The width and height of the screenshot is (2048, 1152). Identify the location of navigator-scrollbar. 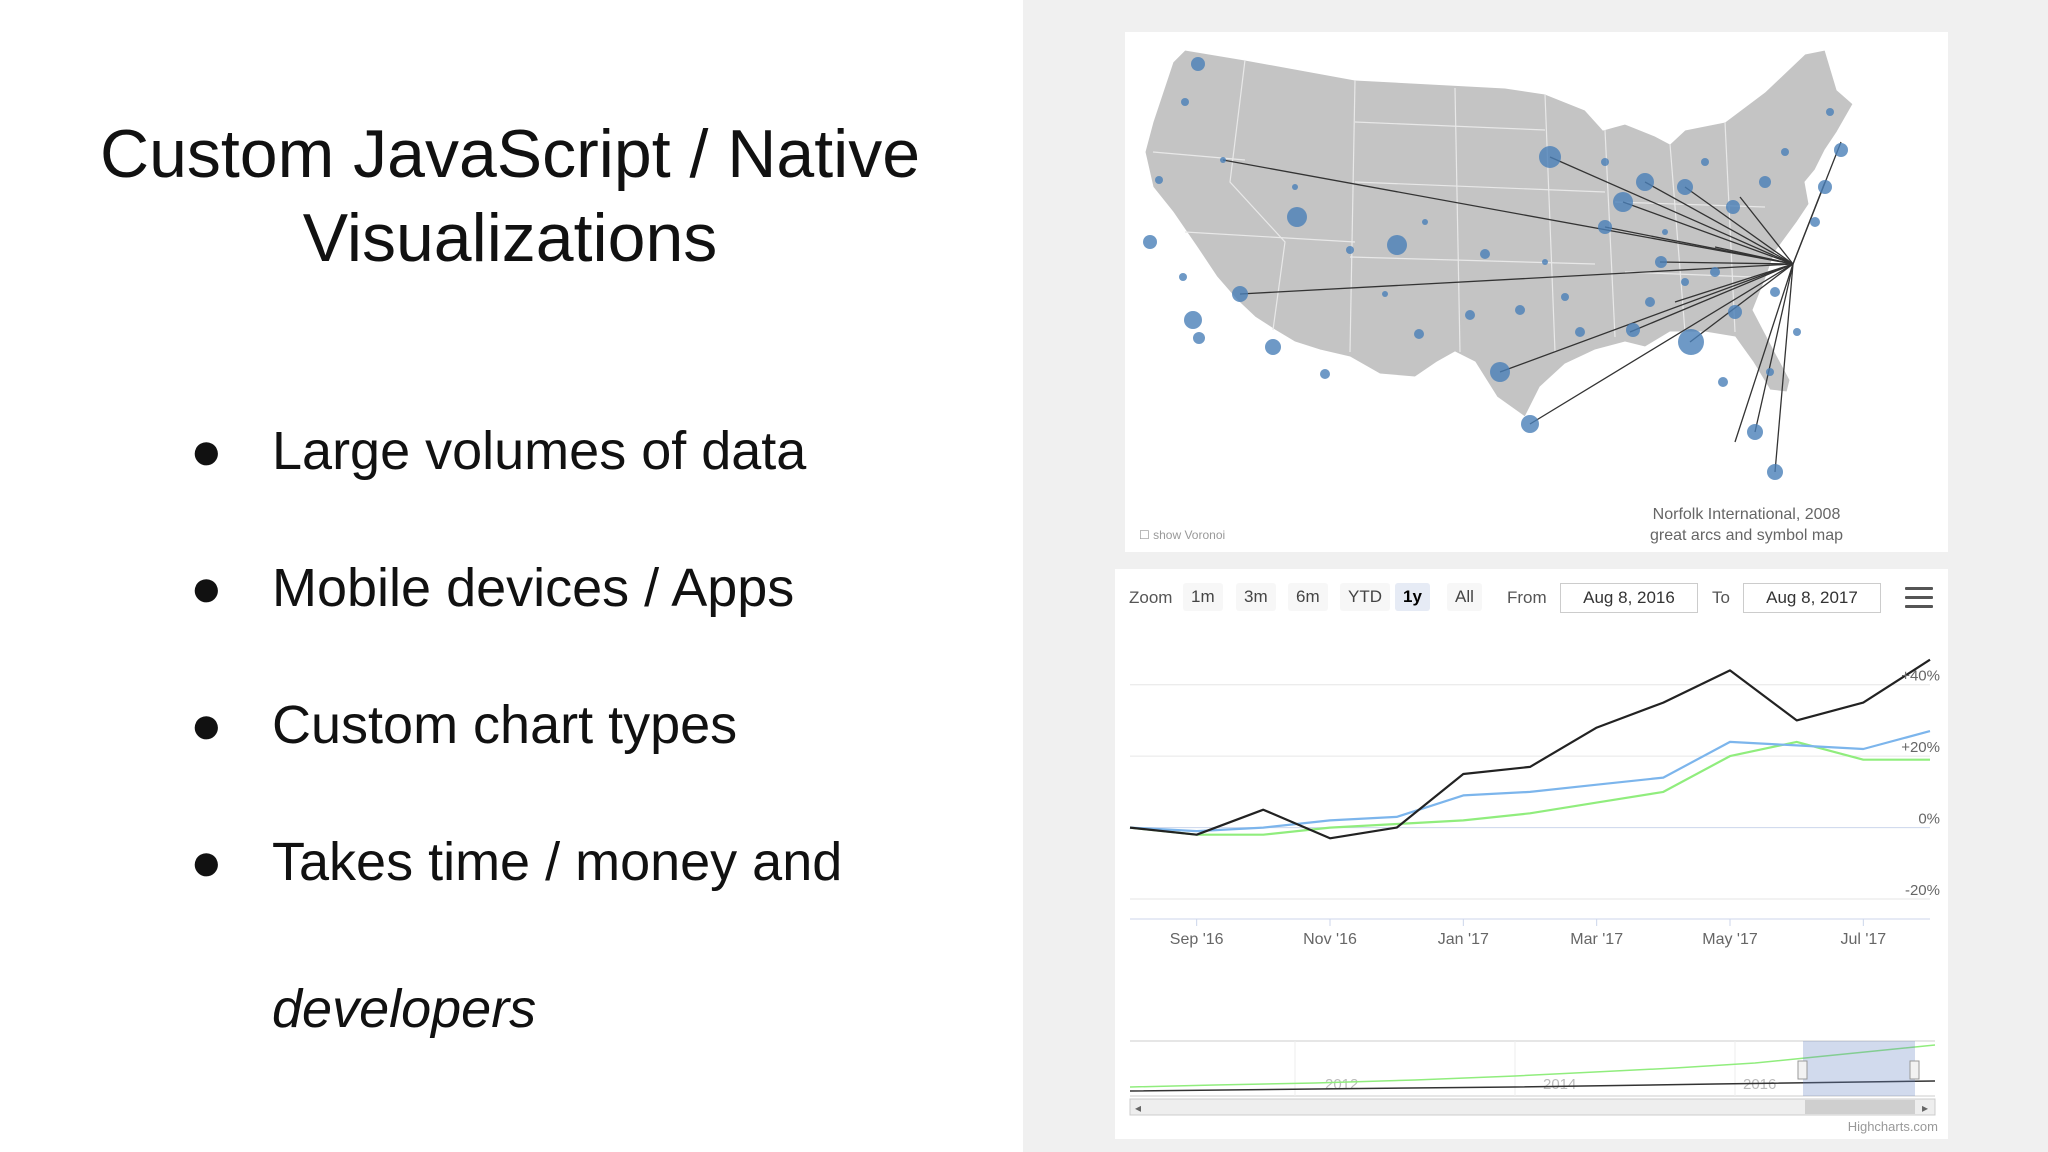
(1532, 1107).